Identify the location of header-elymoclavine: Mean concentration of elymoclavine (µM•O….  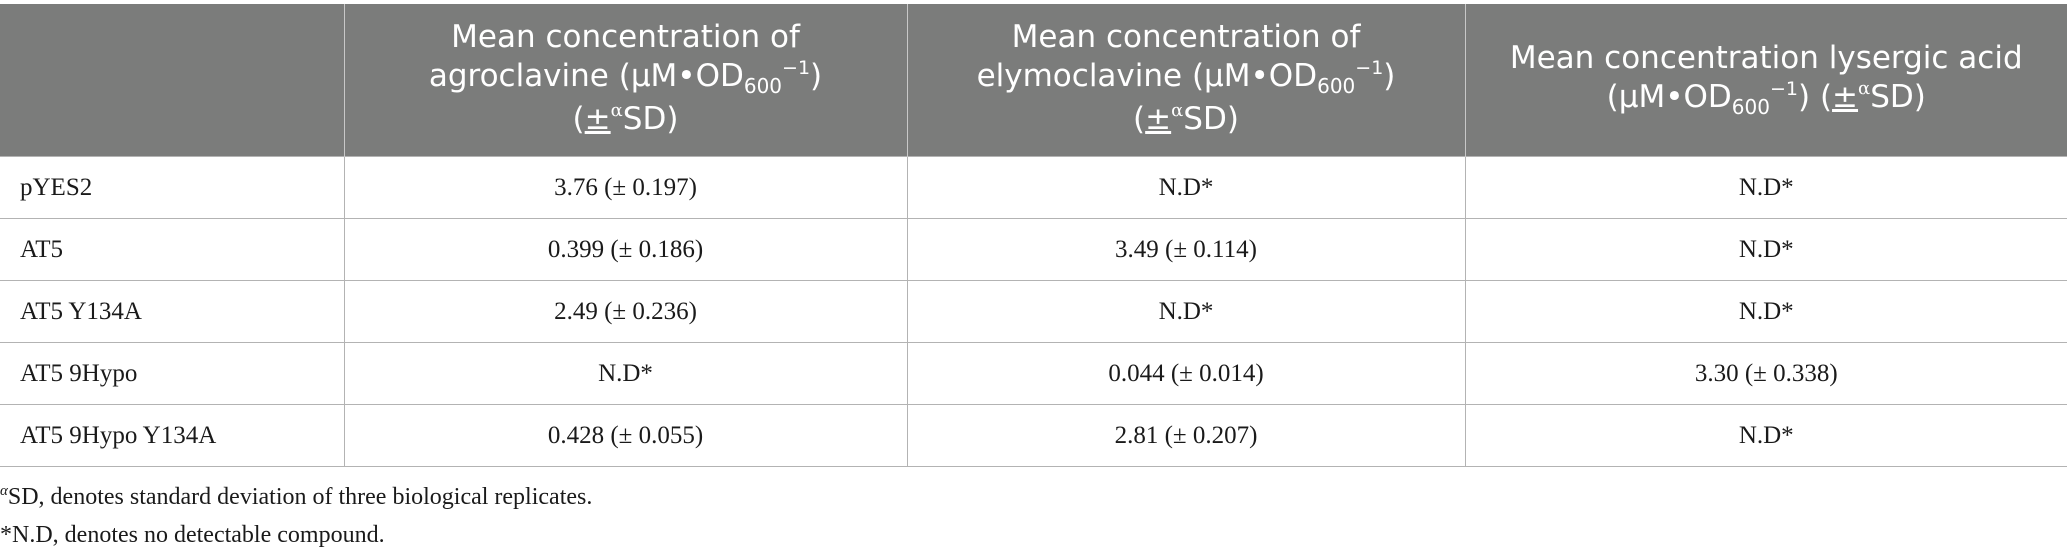
(1185, 80).